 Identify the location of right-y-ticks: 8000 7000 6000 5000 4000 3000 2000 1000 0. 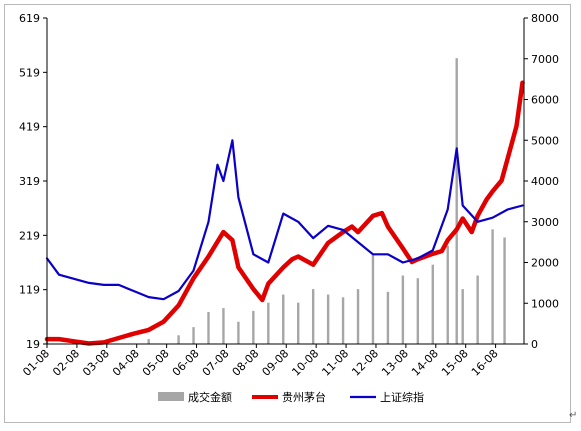
(541, 181).